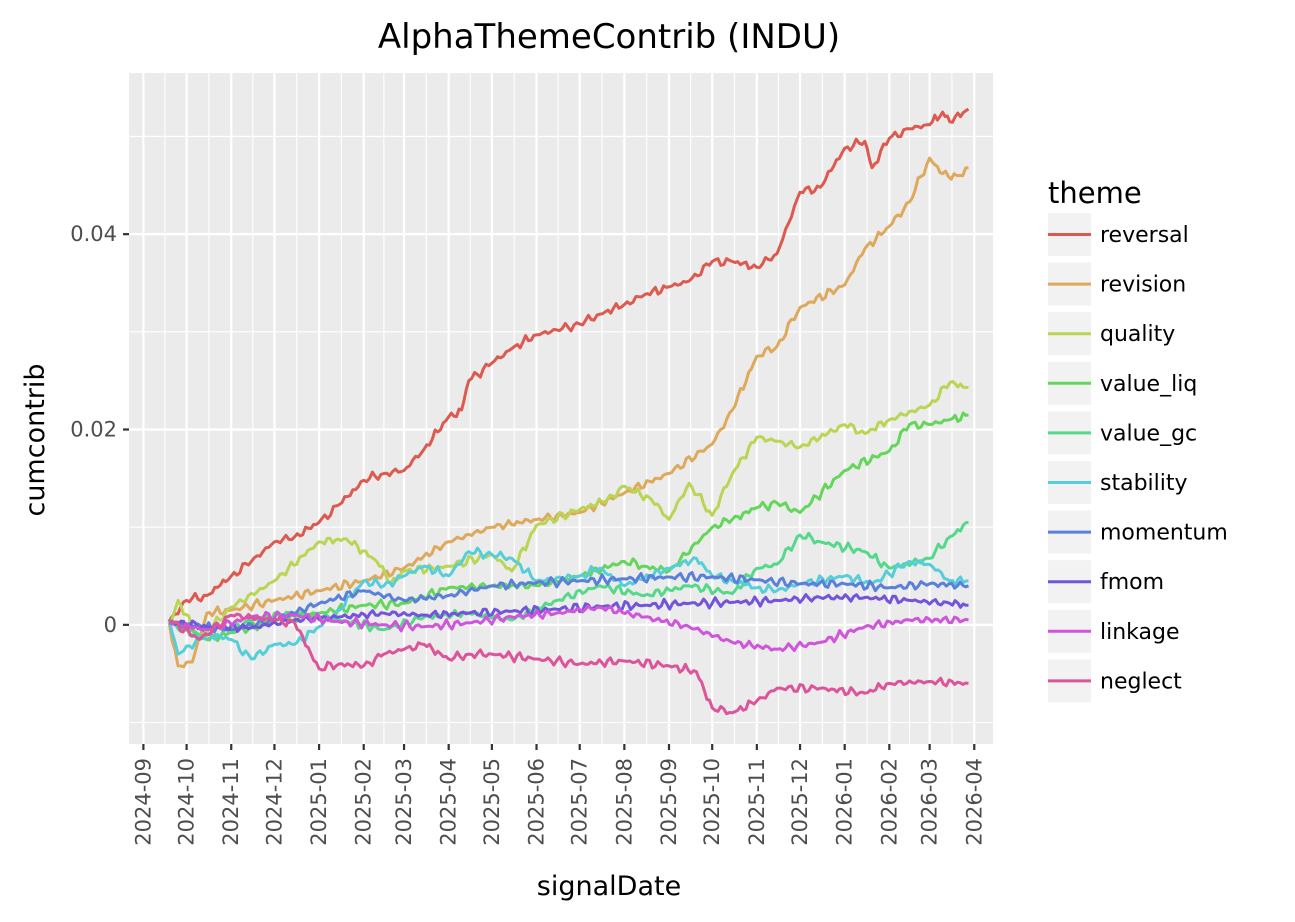  I want to click on x-tick-label: 2024-12, so click(274, 802).